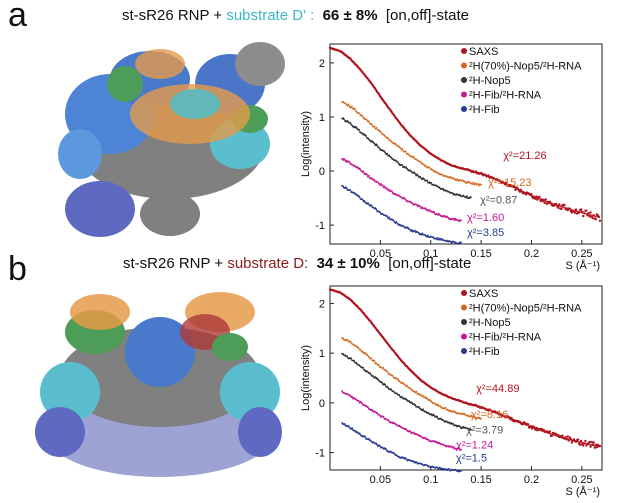  I want to click on panel-b-xtick-label: 0.1, so click(430, 480).